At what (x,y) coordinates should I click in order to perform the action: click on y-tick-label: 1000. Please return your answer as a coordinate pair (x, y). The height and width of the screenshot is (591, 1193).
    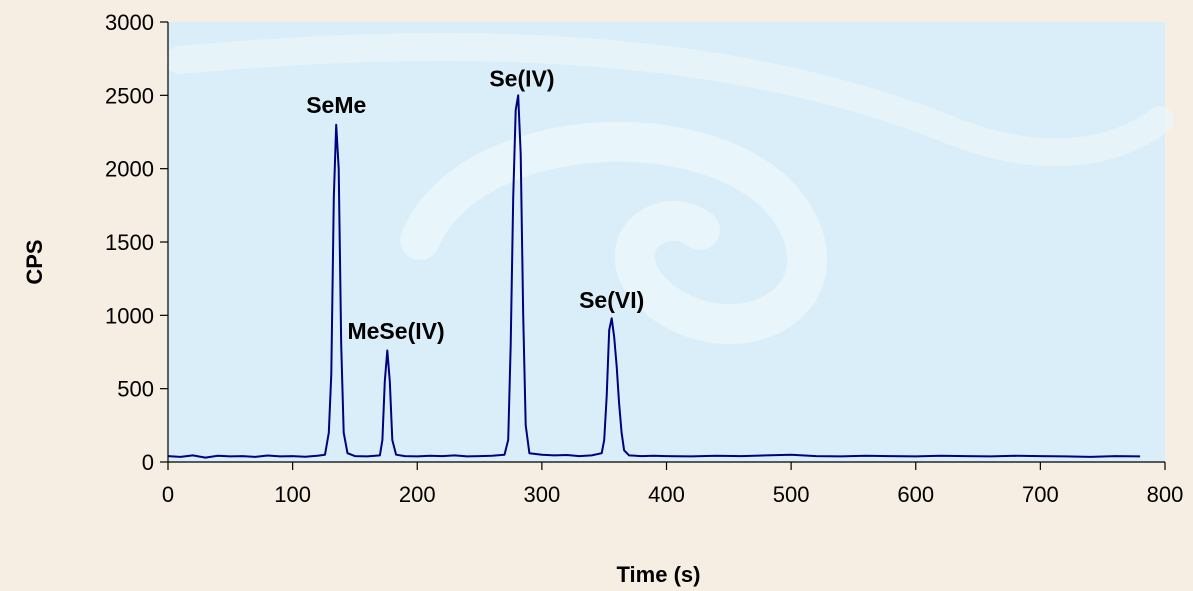
    Looking at the image, I should click on (129, 315).